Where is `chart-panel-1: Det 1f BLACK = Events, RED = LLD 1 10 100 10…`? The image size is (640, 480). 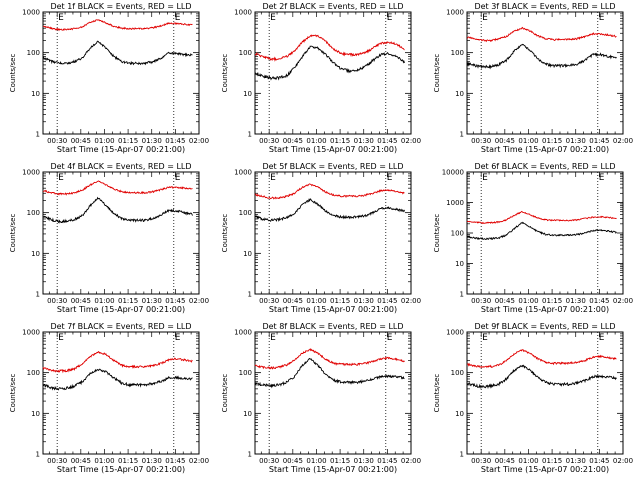
chart-panel-1: Det 1f BLACK = Events, RED = LLD 1 10 100 10… is located at coordinates (109, 78).